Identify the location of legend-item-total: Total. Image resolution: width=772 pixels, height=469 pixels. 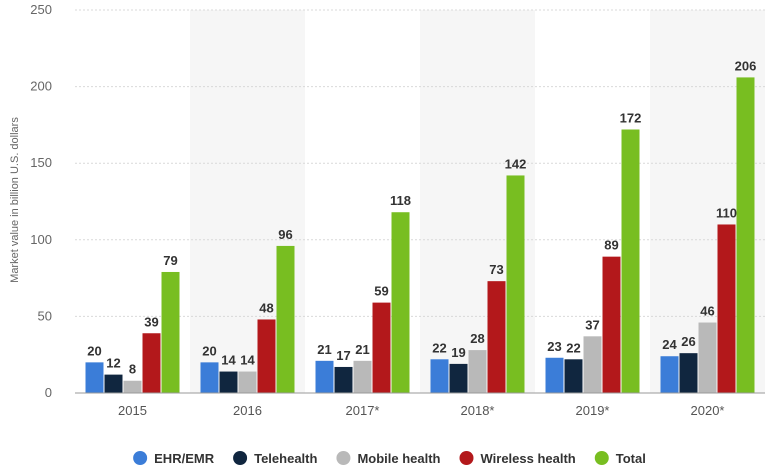
(620, 458).